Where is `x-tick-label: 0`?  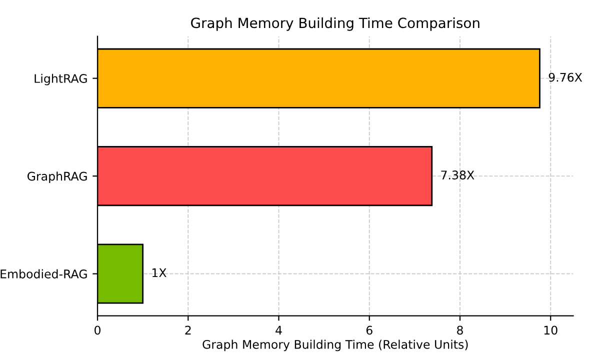 x-tick-label: 0 is located at coordinates (97, 330).